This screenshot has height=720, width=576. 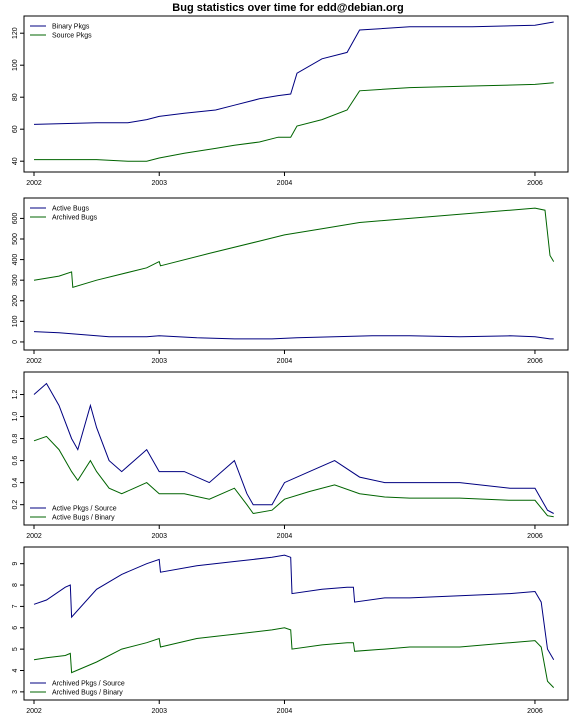 What do you see at coordinates (15, 161) in the screenshot?
I see `y-tick-label: 40` at bounding box center [15, 161].